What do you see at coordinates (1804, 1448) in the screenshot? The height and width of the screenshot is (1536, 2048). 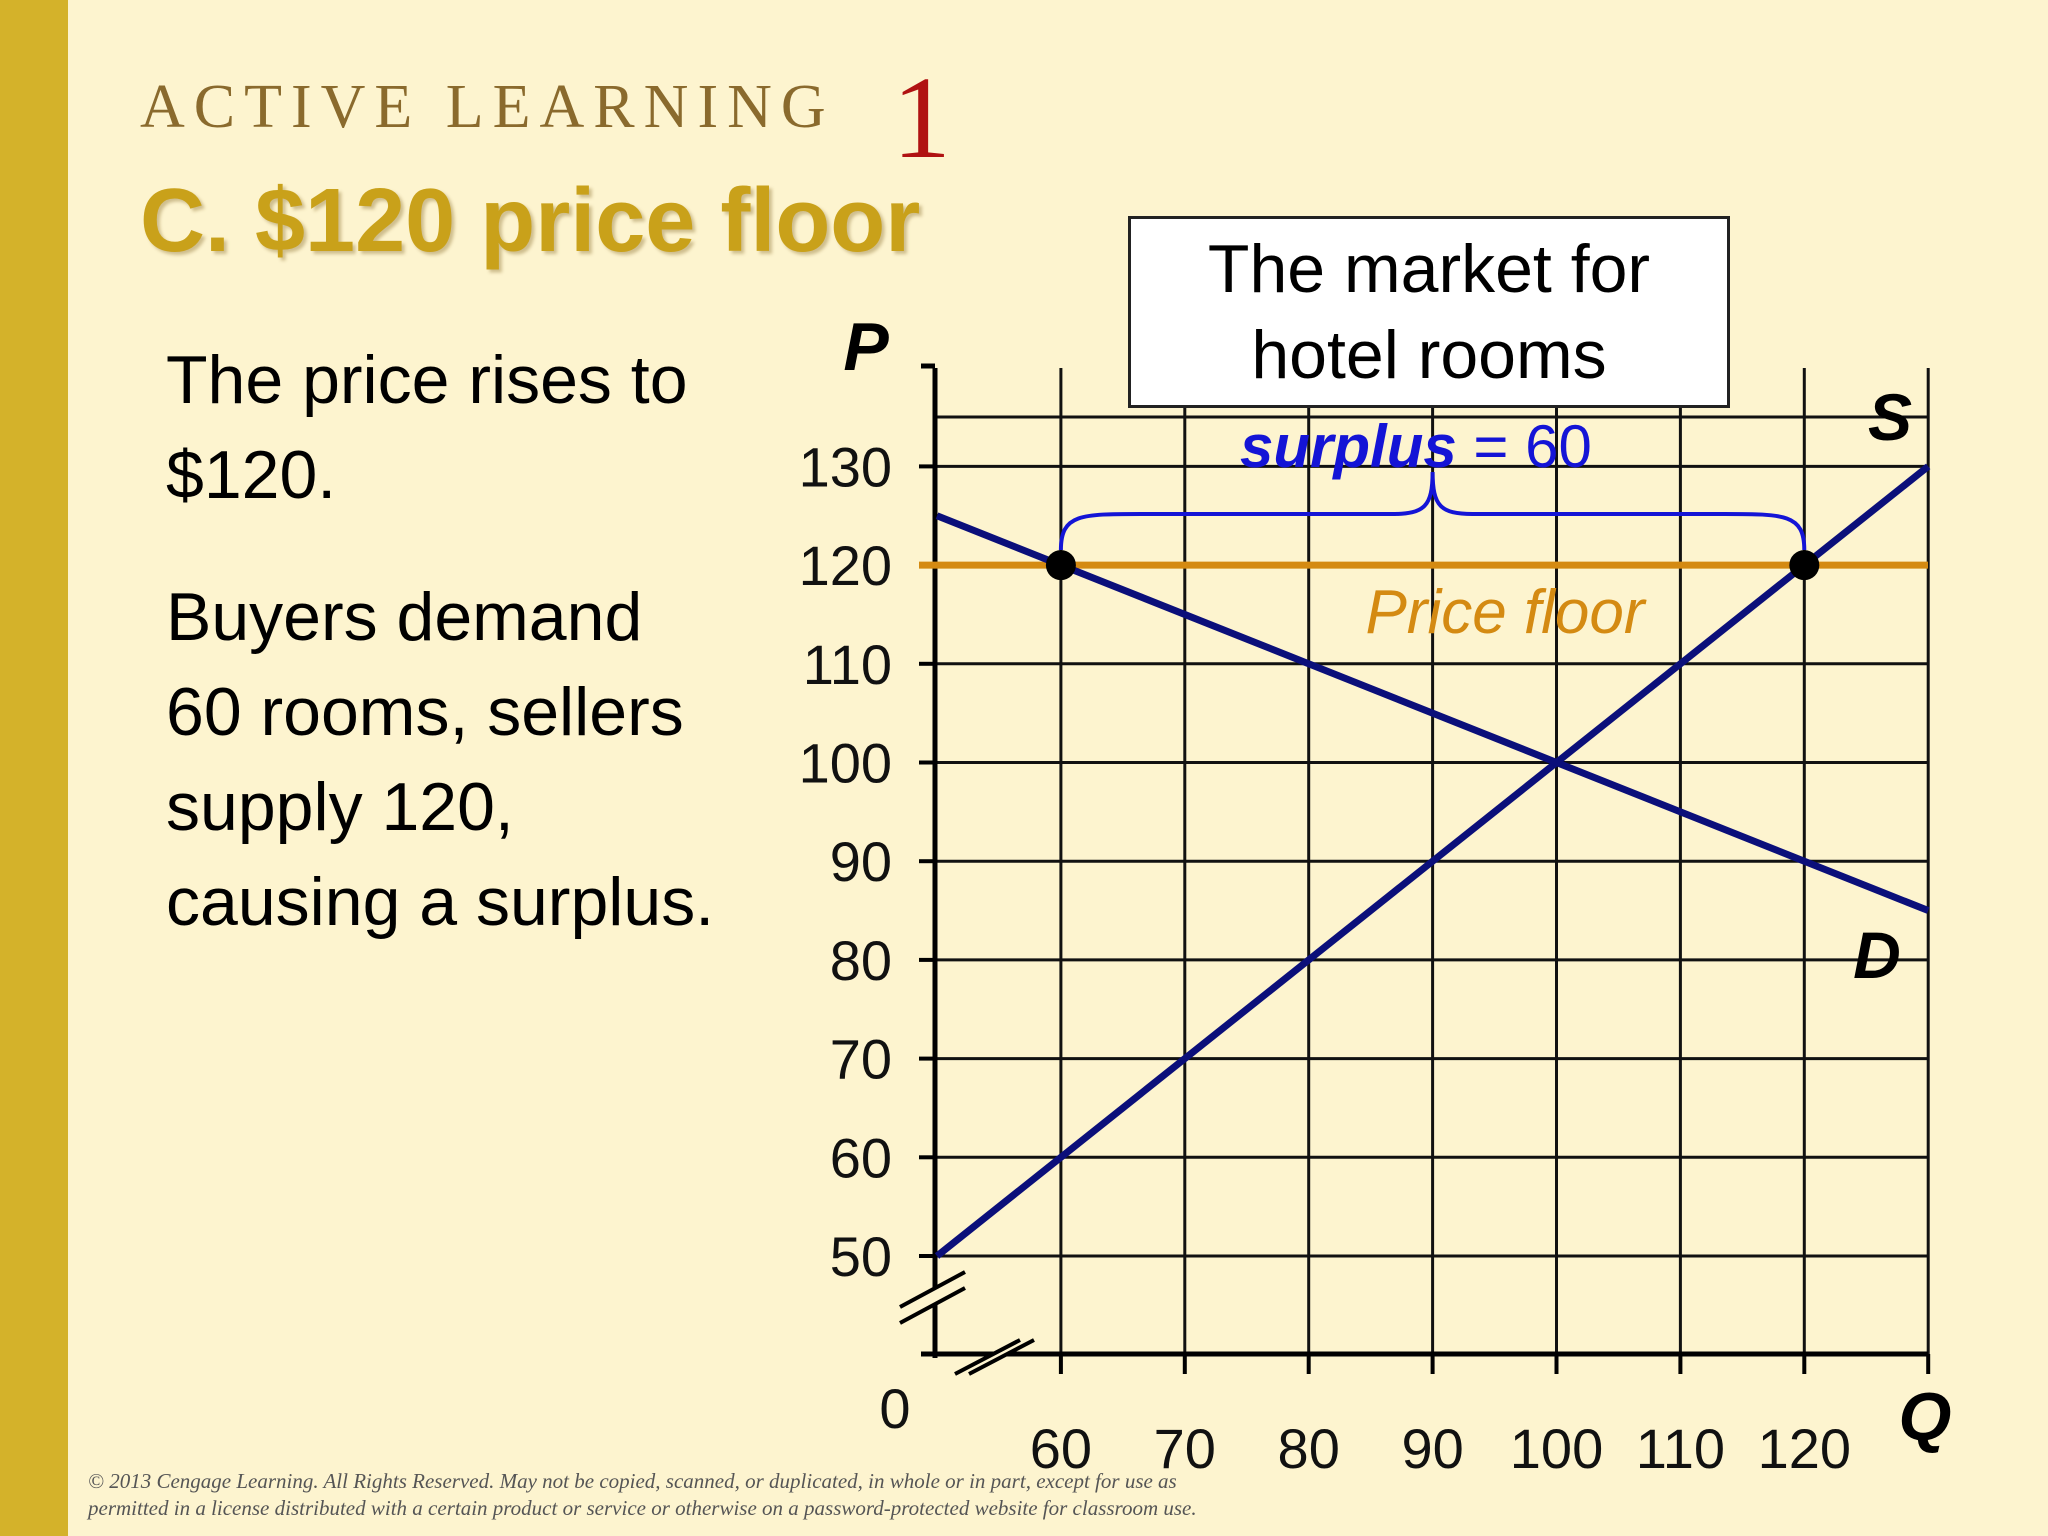 I see `x-tick-label: 120` at bounding box center [1804, 1448].